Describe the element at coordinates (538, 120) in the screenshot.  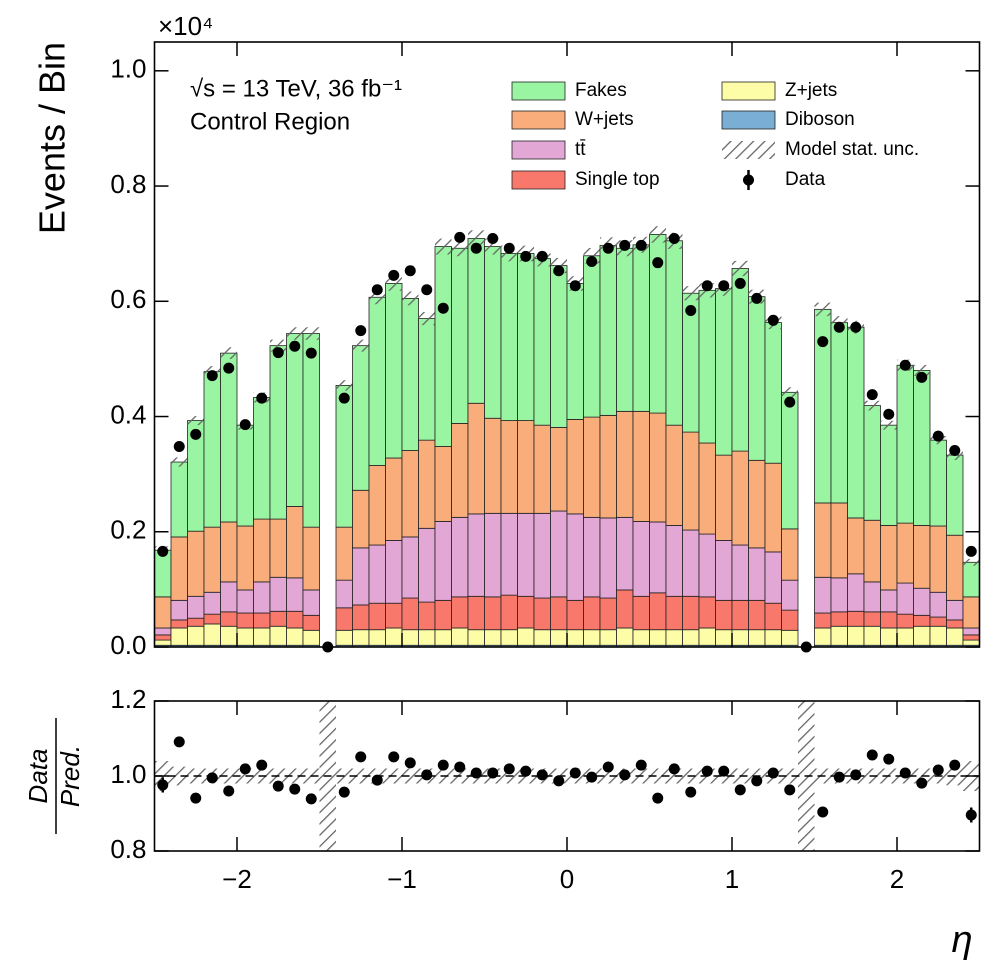
I see `legend-swatch` at that location.